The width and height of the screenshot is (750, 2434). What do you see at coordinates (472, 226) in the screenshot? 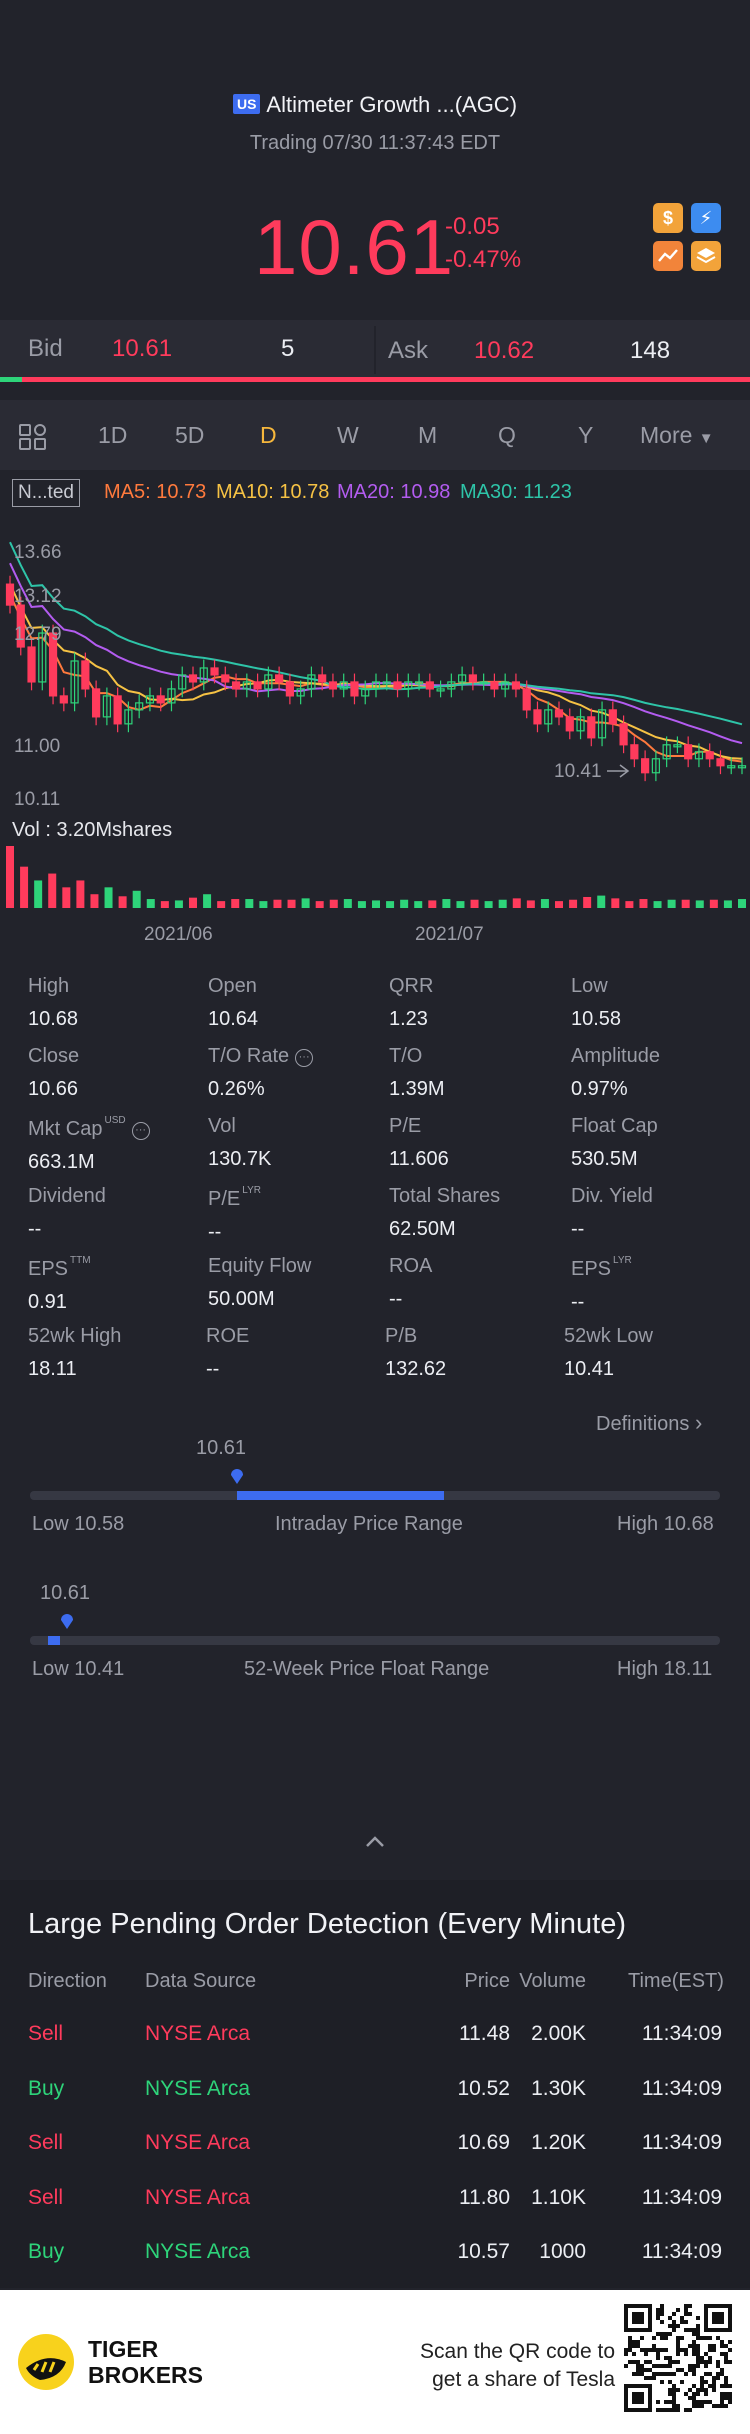
I see `price-change: -0.05` at bounding box center [472, 226].